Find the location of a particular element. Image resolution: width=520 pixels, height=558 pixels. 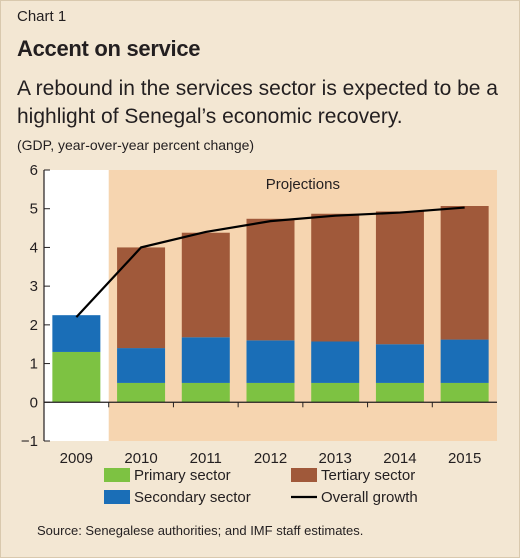

y-tick-label: 1 is located at coordinates (34, 364).